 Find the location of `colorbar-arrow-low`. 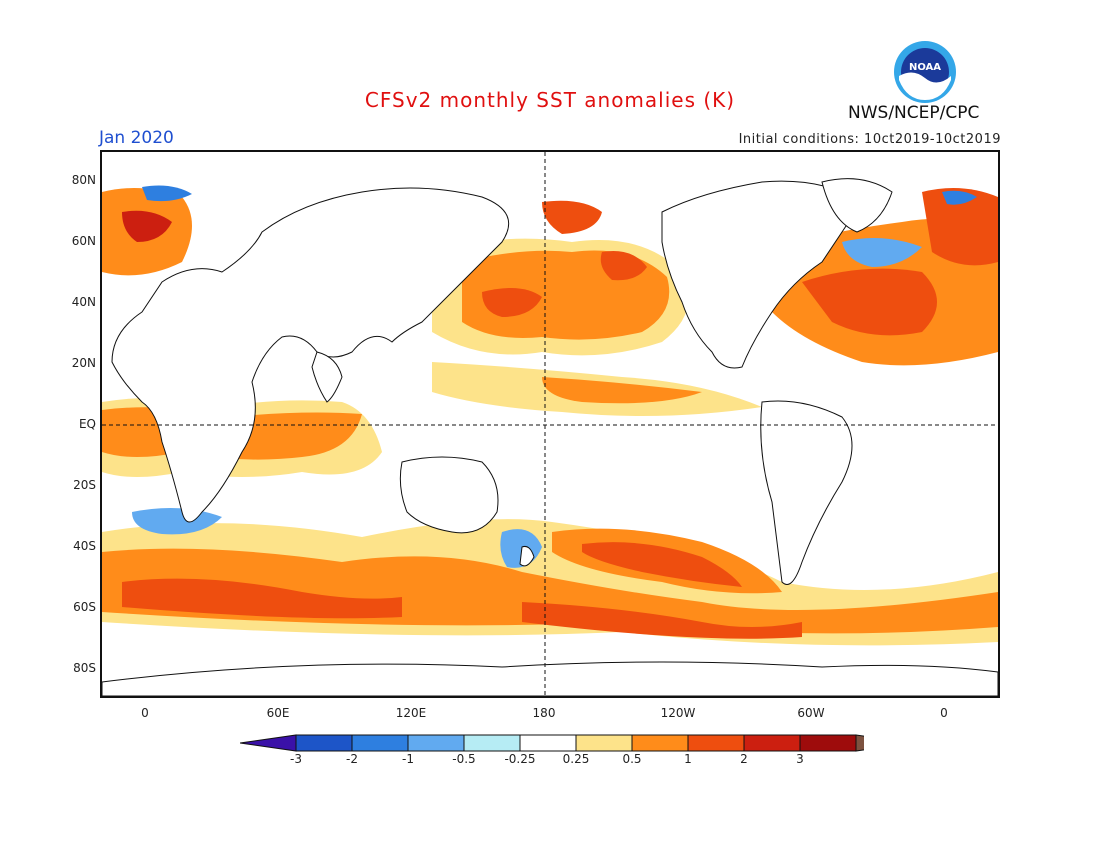

colorbar-arrow-low is located at coordinates (268, 743).